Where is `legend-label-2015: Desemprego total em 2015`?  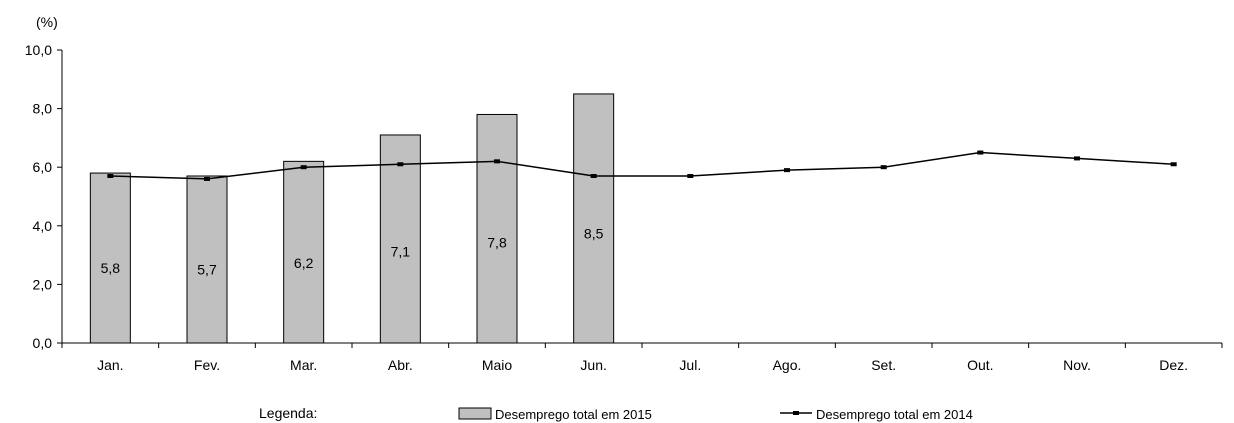
legend-label-2015: Desemprego total em 2015 is located at coordinates (573, 414).